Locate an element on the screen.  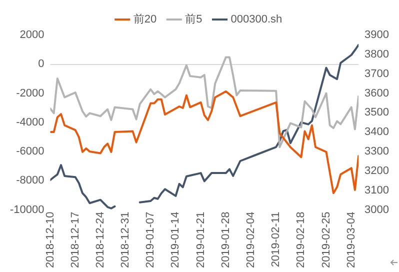
y2-tick-label: 3200 is located at coordinates (377, 170).